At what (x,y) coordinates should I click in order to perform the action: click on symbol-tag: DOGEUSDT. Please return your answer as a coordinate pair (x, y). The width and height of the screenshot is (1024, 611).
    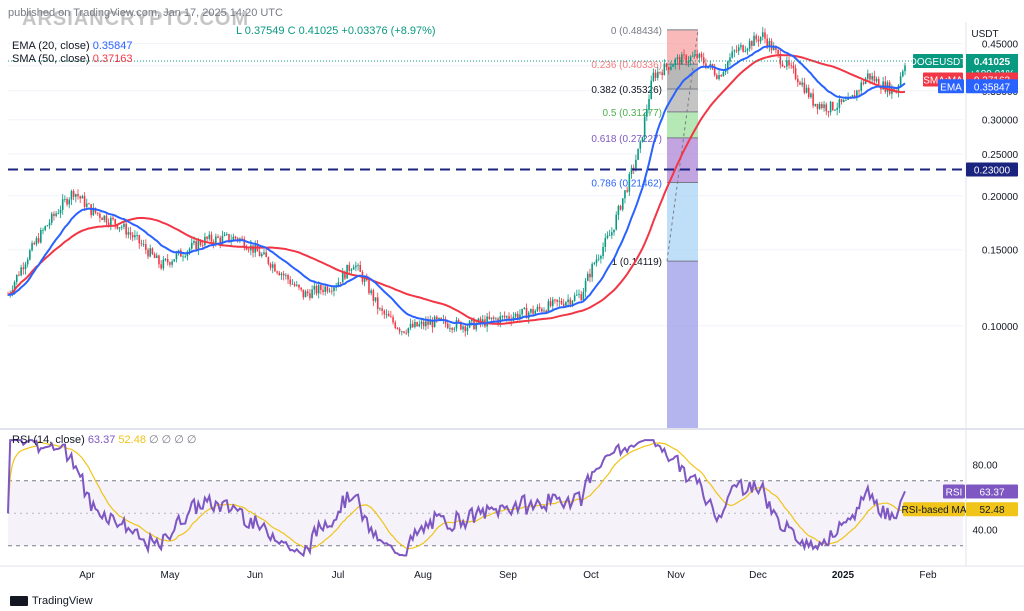
    Looking at the image, I should click on (938, 62).